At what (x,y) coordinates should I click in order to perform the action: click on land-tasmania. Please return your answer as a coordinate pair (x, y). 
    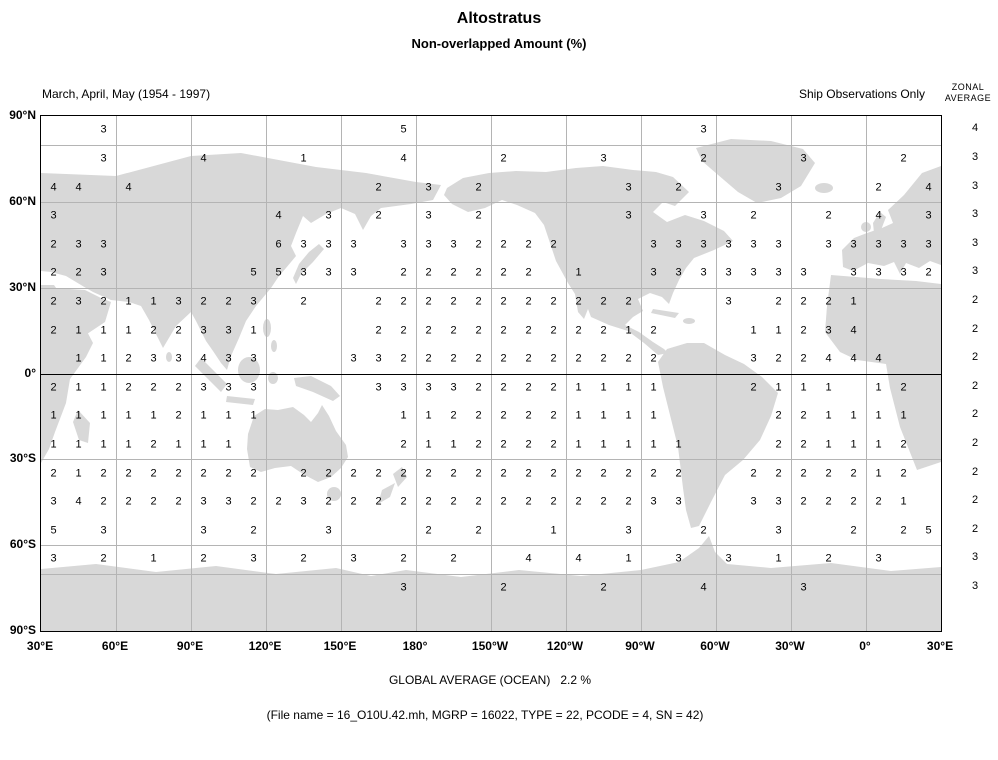
    Looking at the image, I should click on (334, 494).